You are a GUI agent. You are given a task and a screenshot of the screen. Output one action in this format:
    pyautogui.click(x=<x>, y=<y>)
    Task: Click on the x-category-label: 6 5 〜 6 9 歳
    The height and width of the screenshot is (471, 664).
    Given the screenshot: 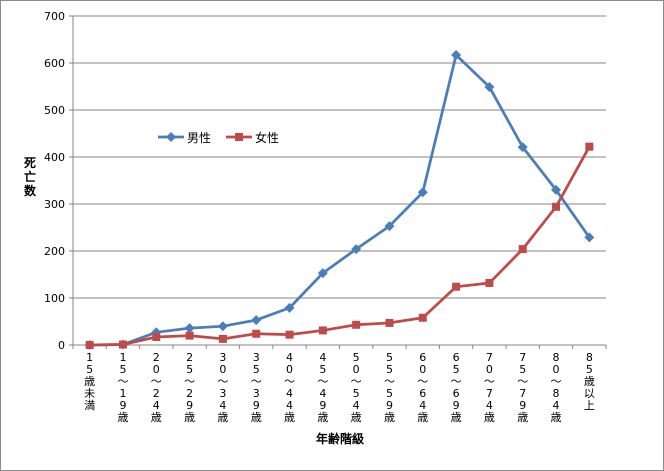 What is the action you would take?
    pyautogui.click(x=456, y=387)
    